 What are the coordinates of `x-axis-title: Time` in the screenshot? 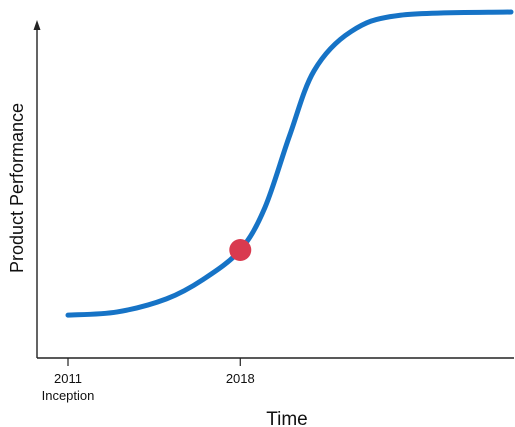 It's located at (287, 418).